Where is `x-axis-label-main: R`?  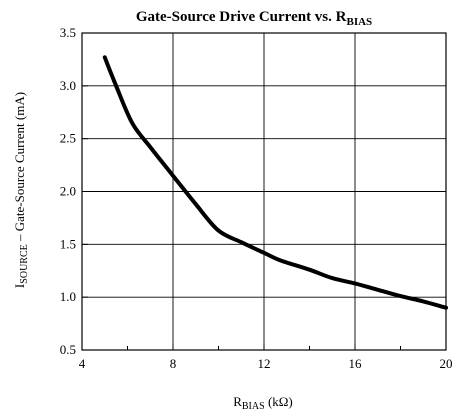 x-axis-label-main: R is located at coordinates (237, 401).